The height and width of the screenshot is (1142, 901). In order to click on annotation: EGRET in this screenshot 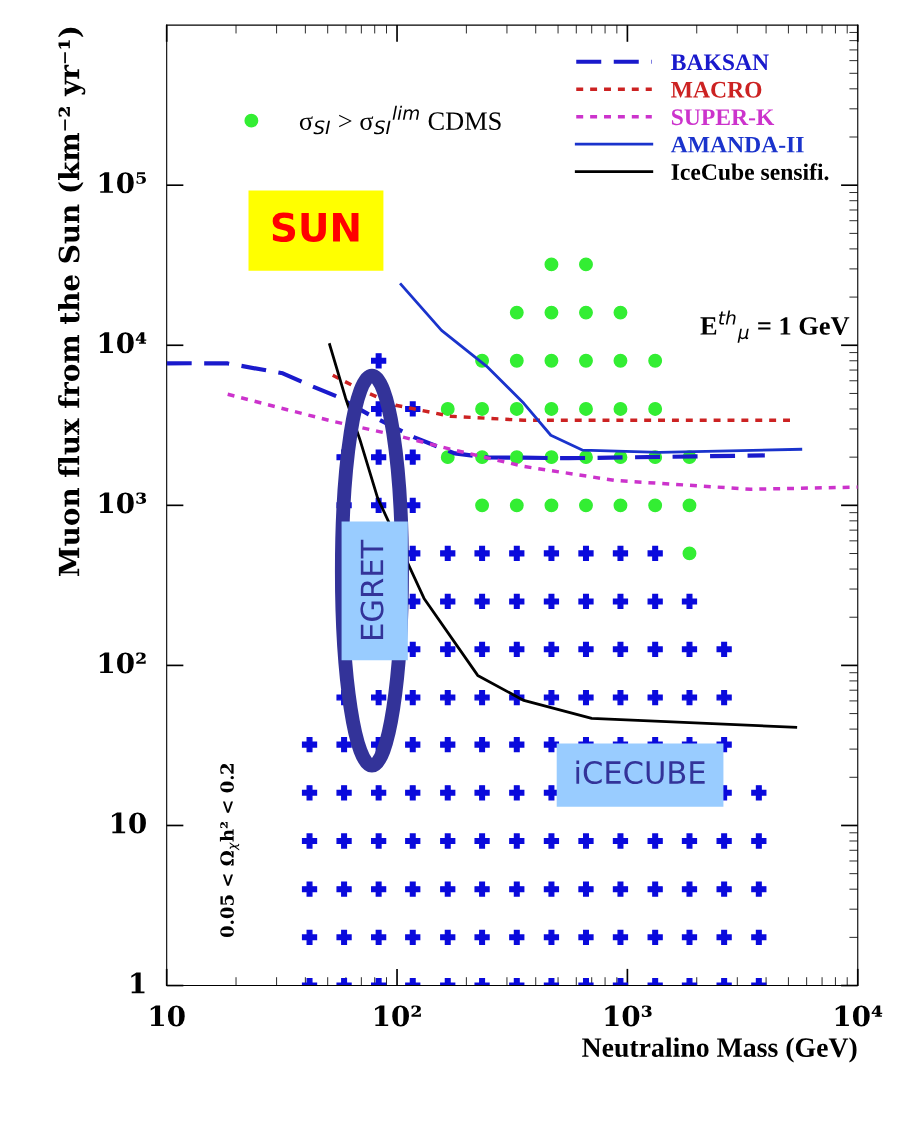, I will do `click(372, 589)`.